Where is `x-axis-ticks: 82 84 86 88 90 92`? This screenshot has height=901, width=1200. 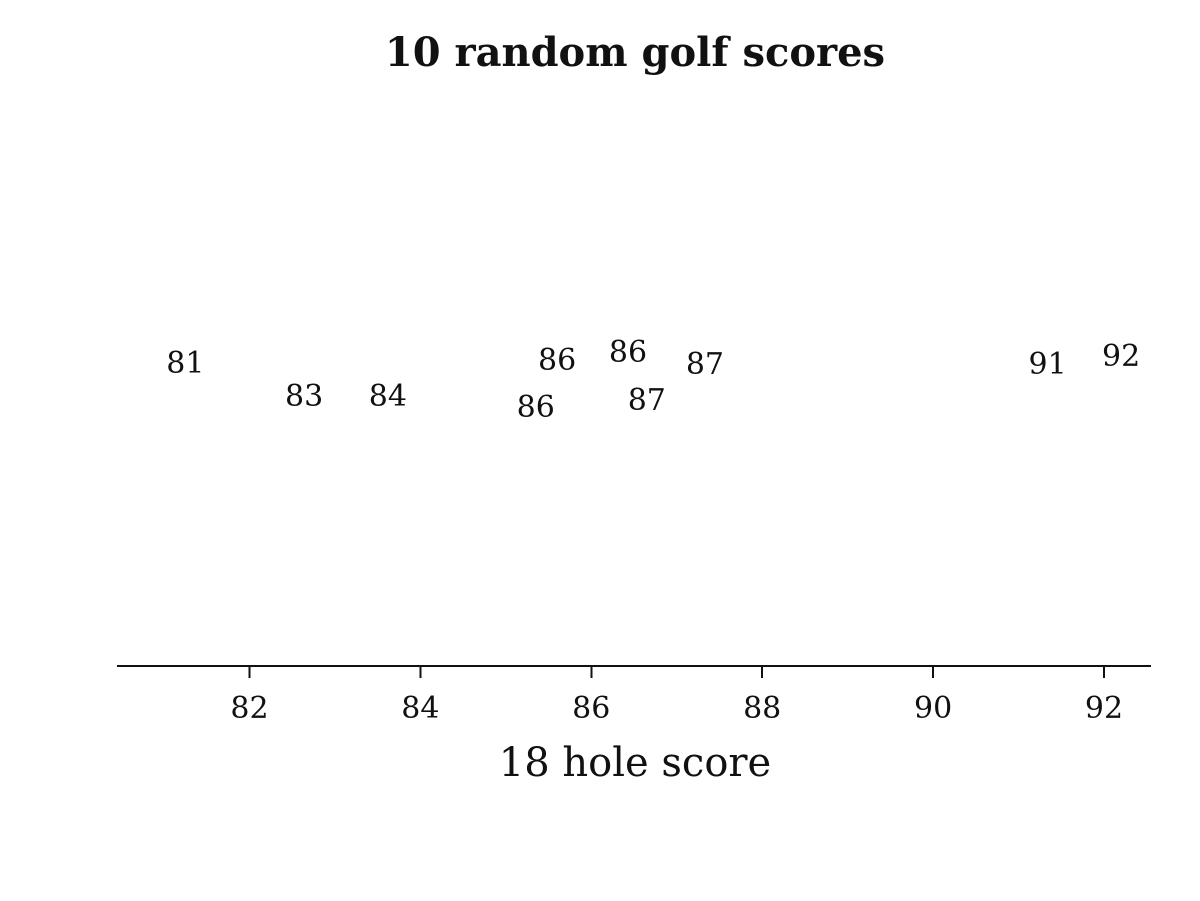
x-axis-ticks: 82 84 86 88 90 92 is located at coordinates (676, 696).